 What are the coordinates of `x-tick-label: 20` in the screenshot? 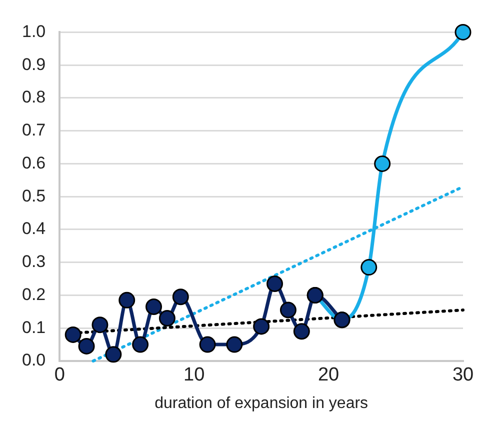 It's located at (329, 375).